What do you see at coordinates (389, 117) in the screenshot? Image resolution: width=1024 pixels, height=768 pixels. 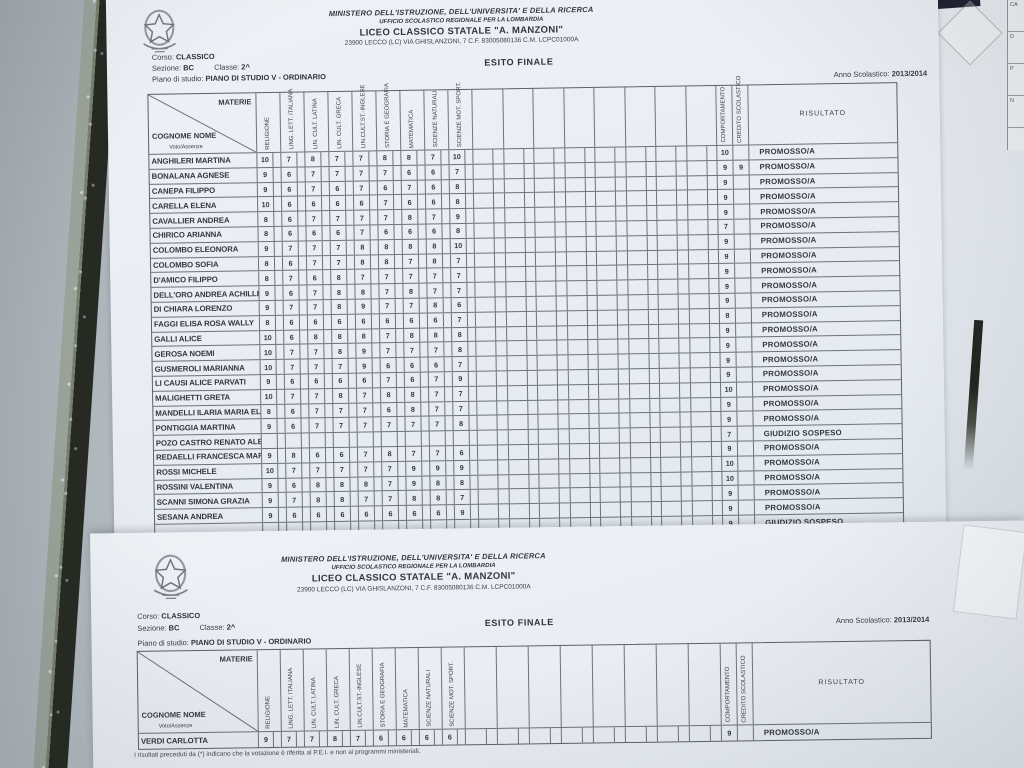 I see `subject-header-cell: STORIA E GEOGRAFIA` at bounding box center [389, 117].